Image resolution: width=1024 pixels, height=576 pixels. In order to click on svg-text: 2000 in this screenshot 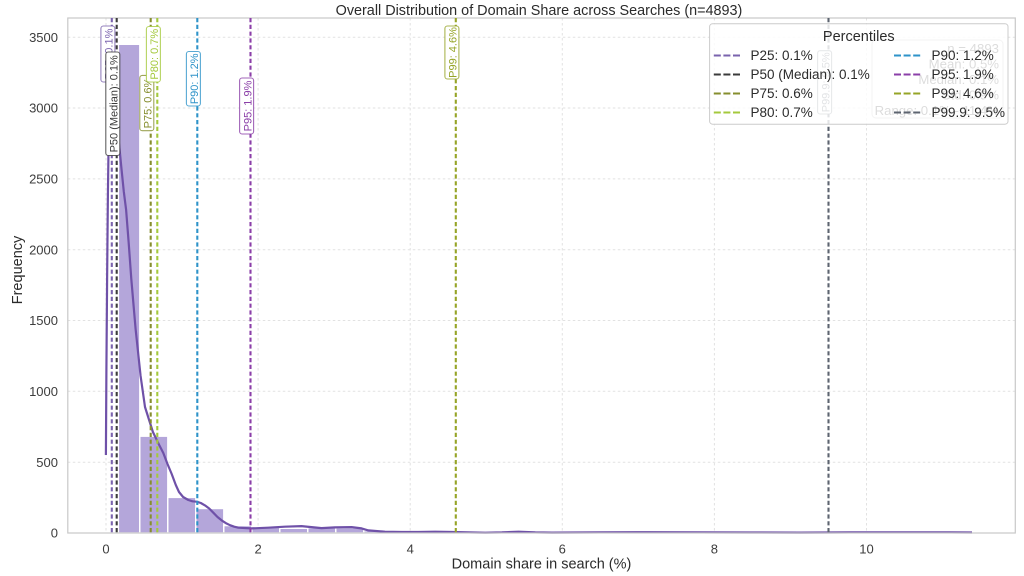, I will do `click(43, 249)`.